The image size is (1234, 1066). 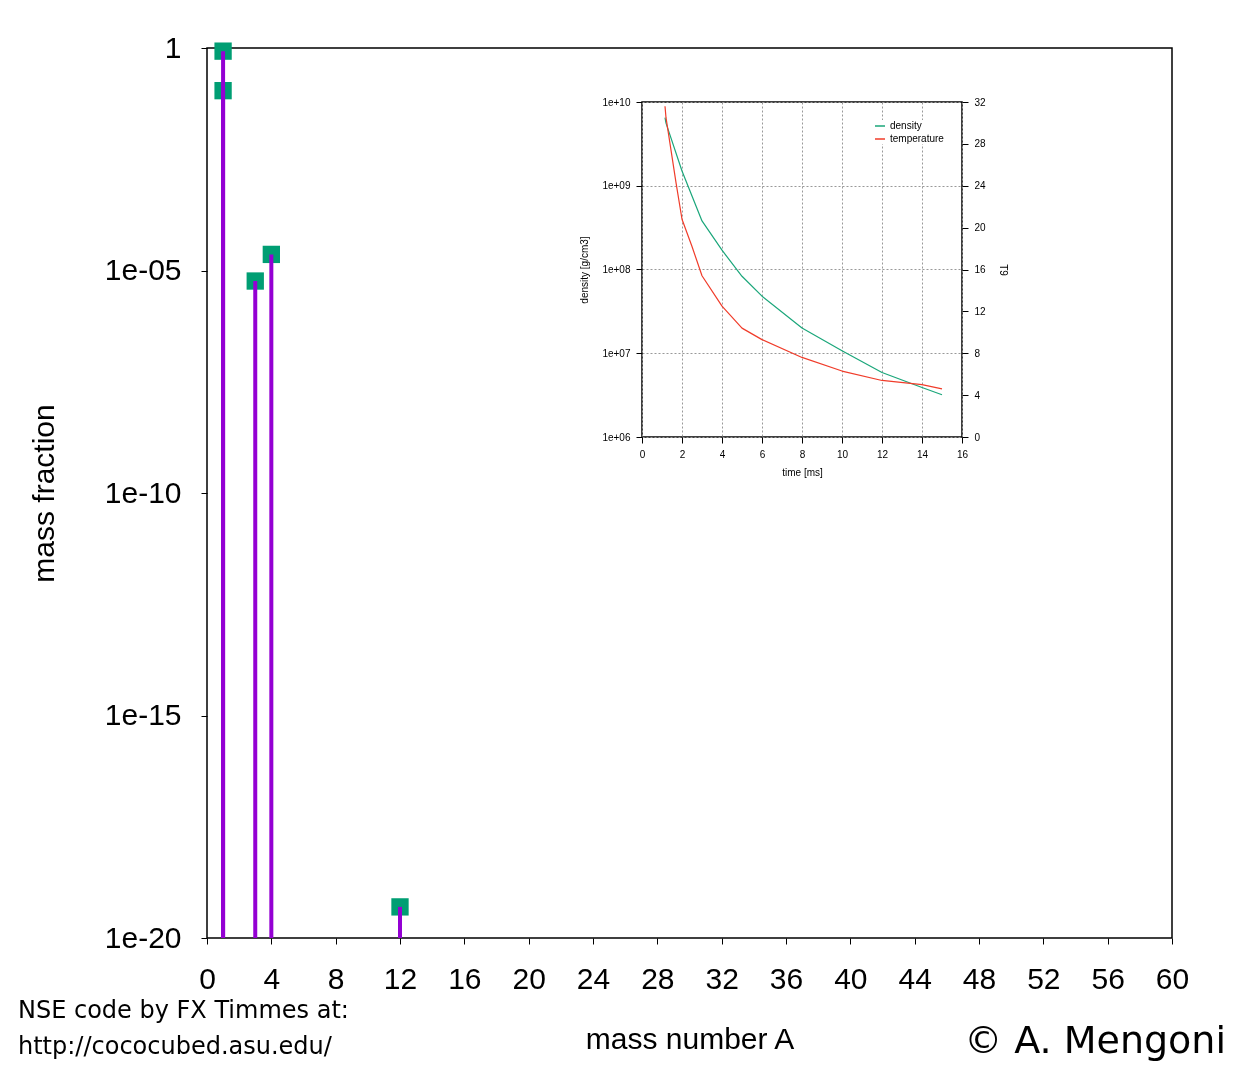 What do you see at coordinates (979, 978) in the screenshot?
I see `x-tick-label: 48` at bounding box center [979, 978].